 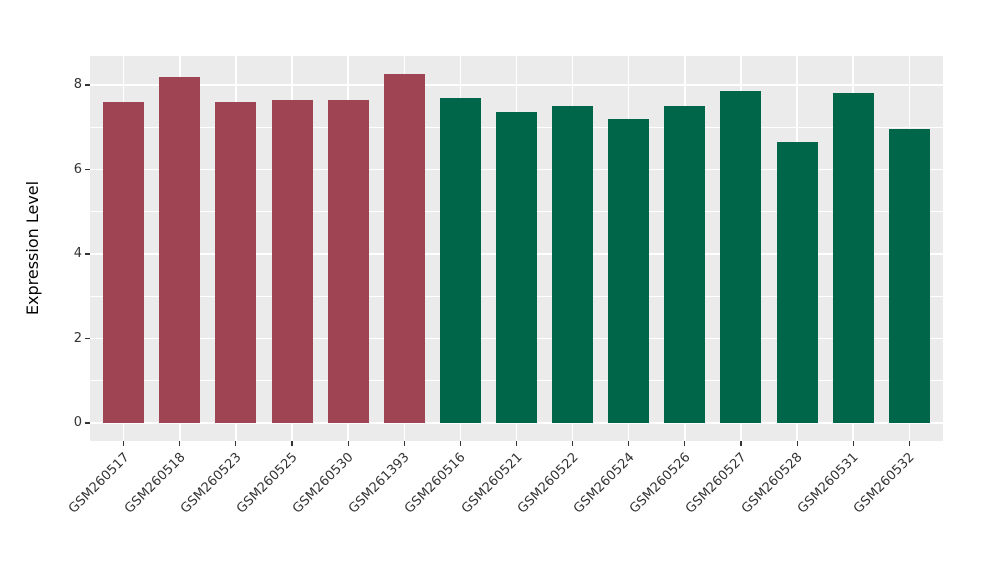 I want to click on x-axis-tick-label: GSM260527, so click(x=716, y=483).